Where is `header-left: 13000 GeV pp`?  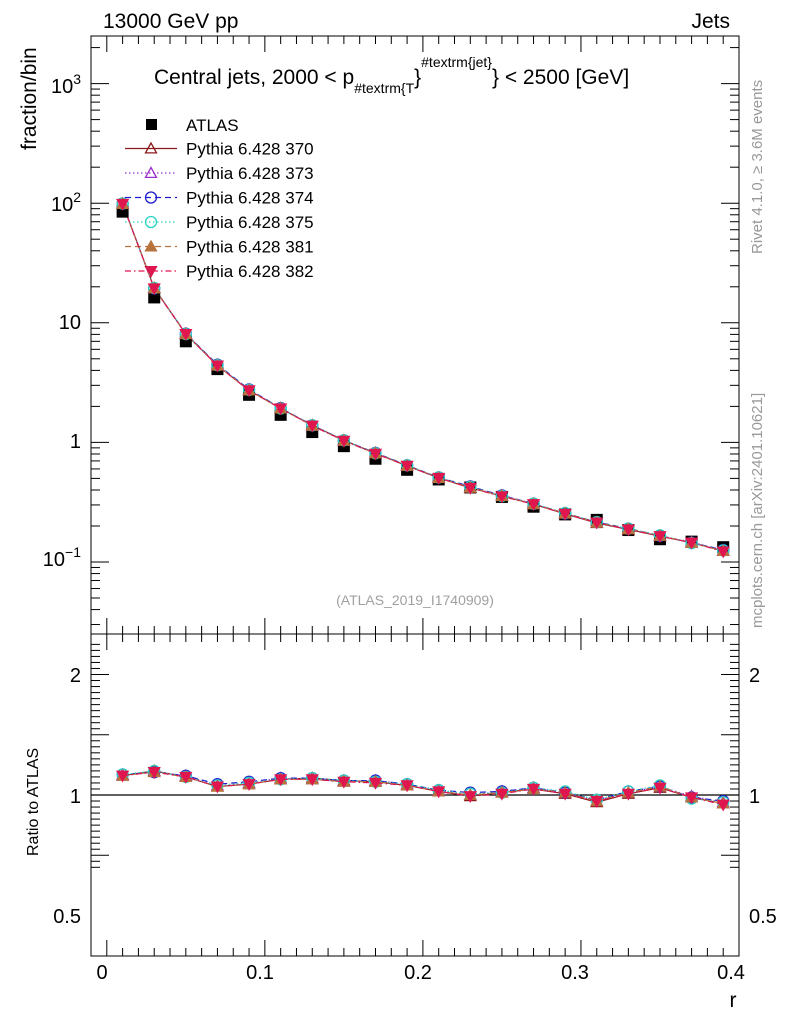 header-left: 13000 GeV pp is located at coordinates (170, 21).